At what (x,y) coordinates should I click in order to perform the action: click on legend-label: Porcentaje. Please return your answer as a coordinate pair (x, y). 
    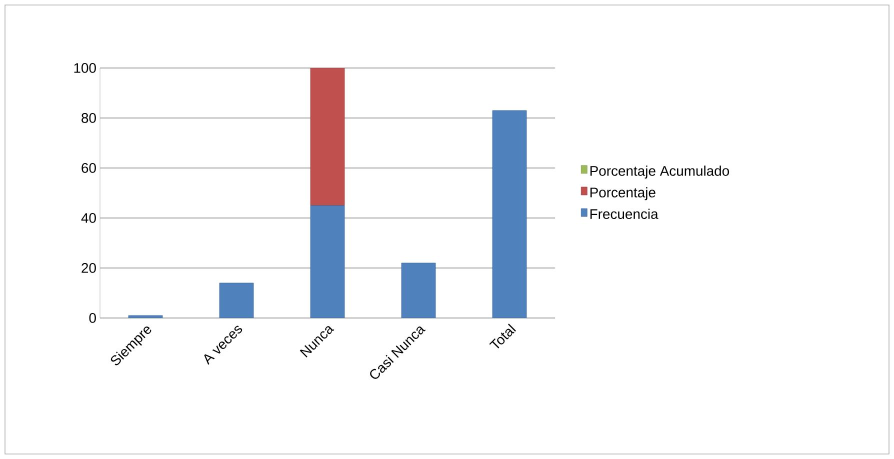
    Looking at the image, I should click on (623, 193).